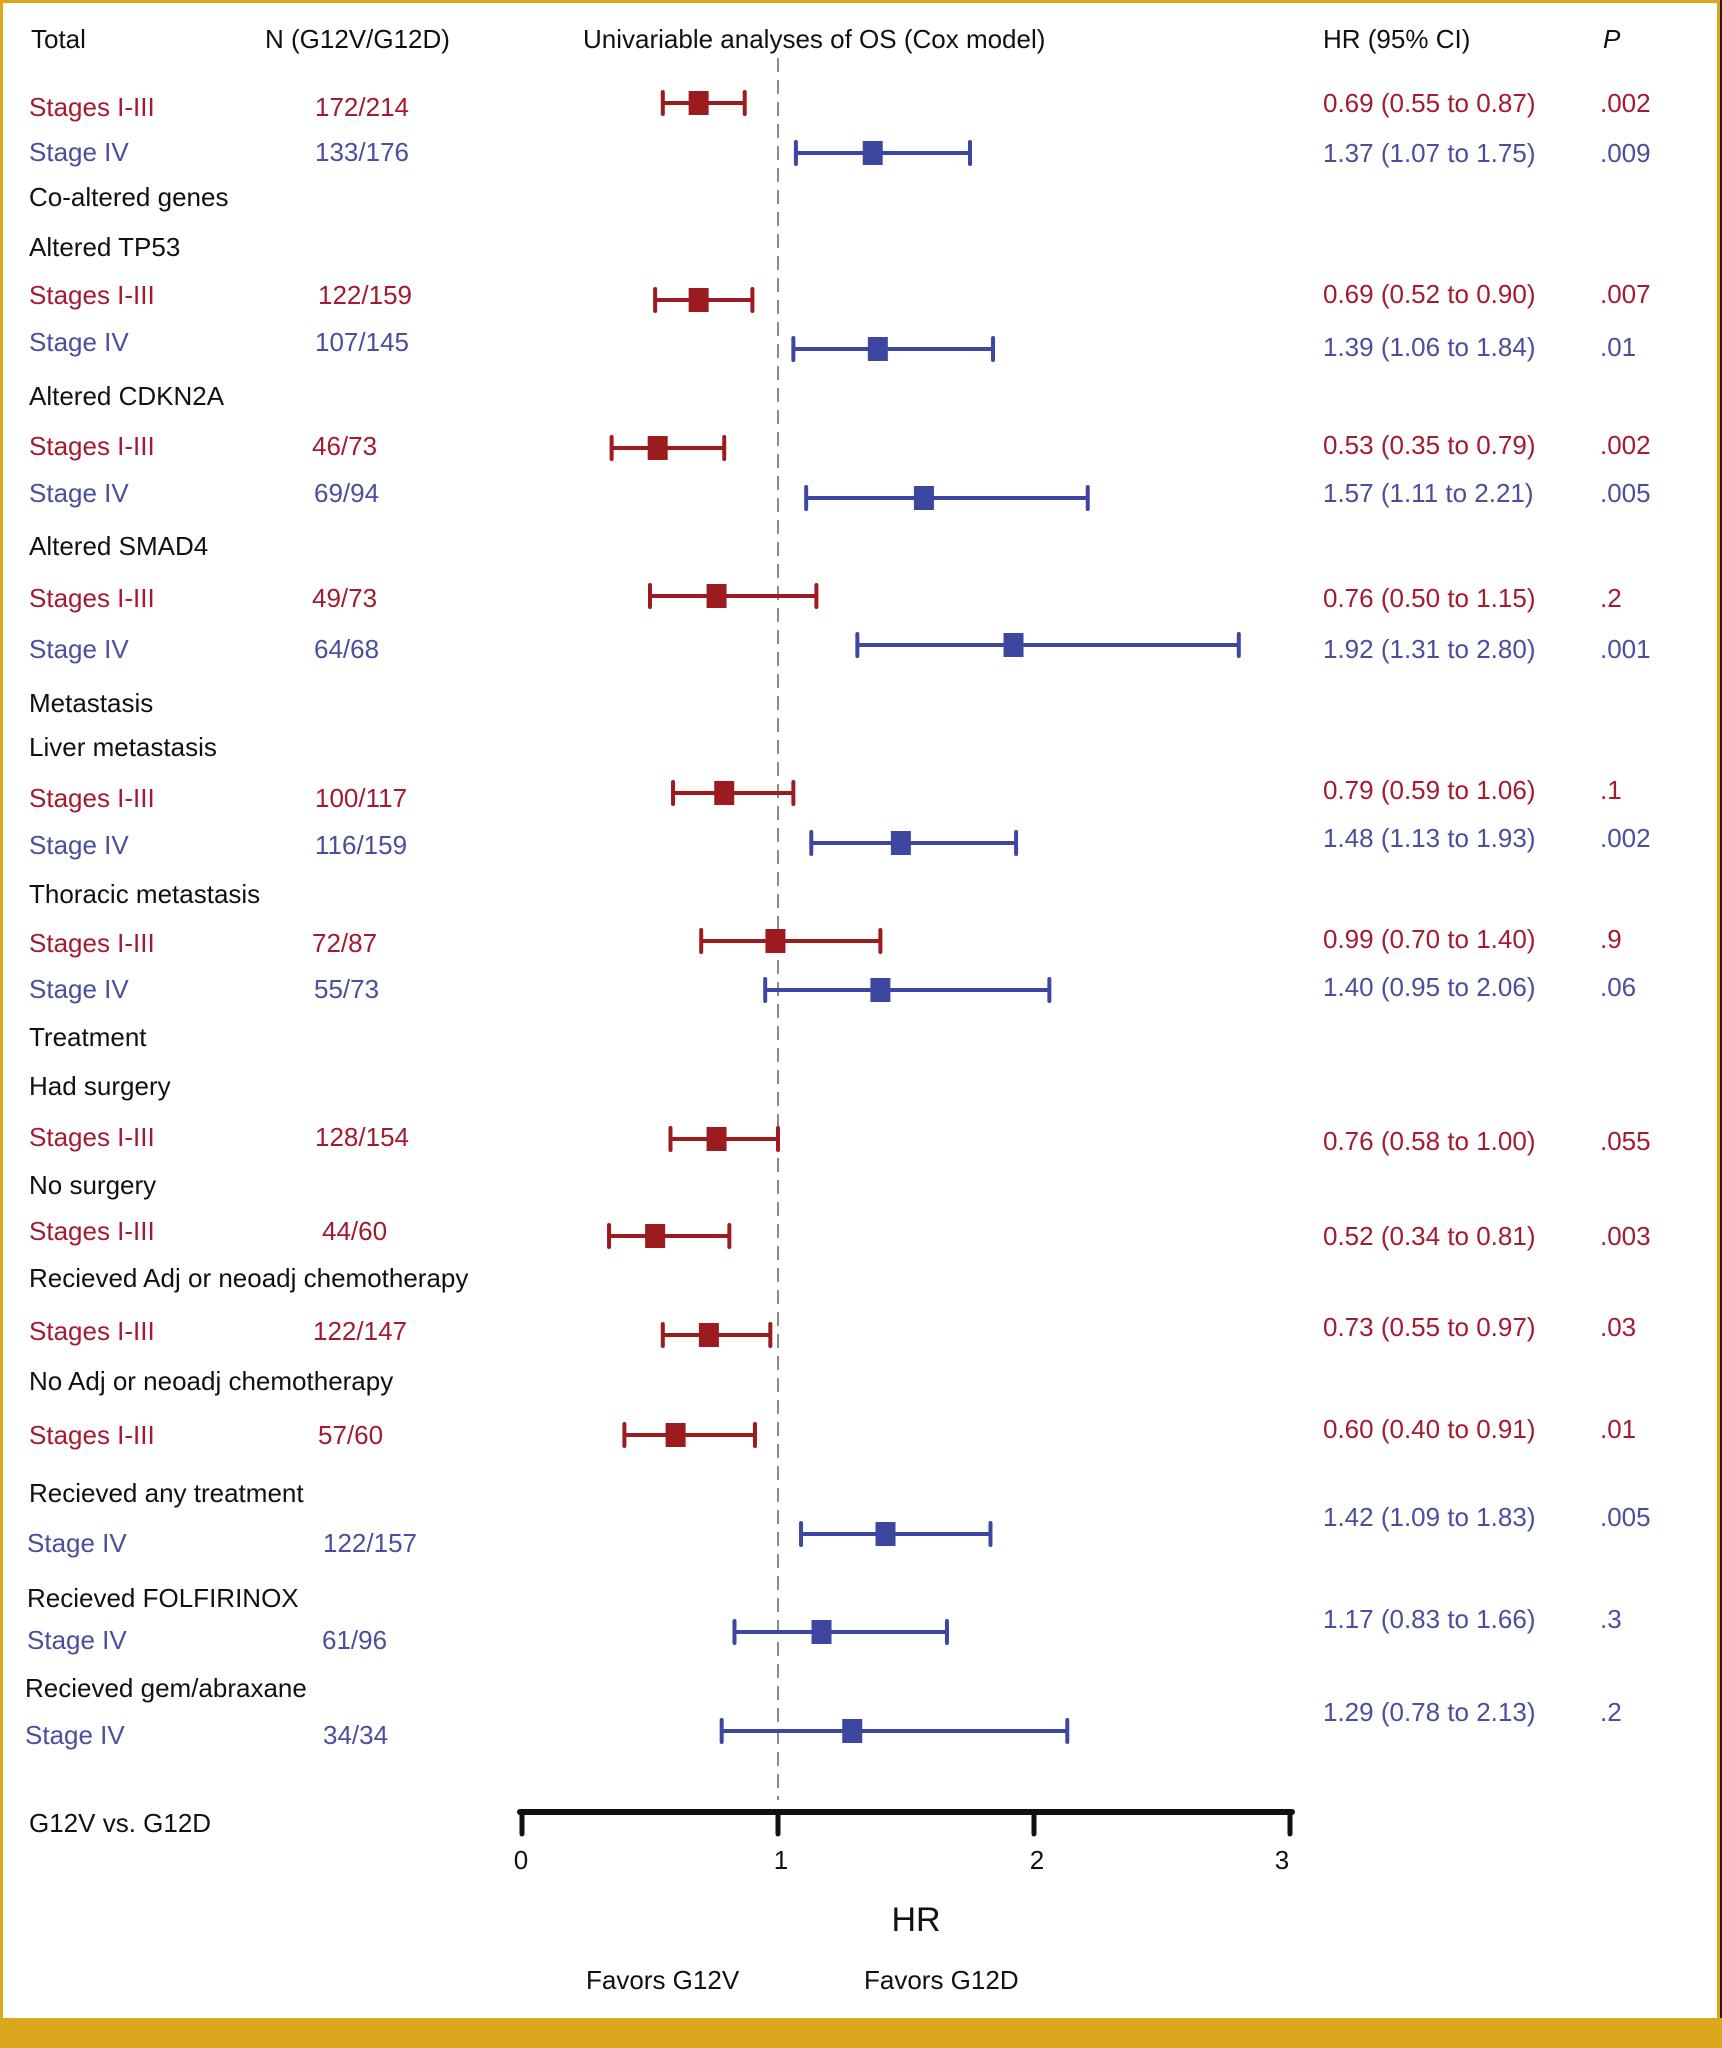 The image size is (1722, 2048). I want to click on x-tick-label: 3, so click(1282, 1860).